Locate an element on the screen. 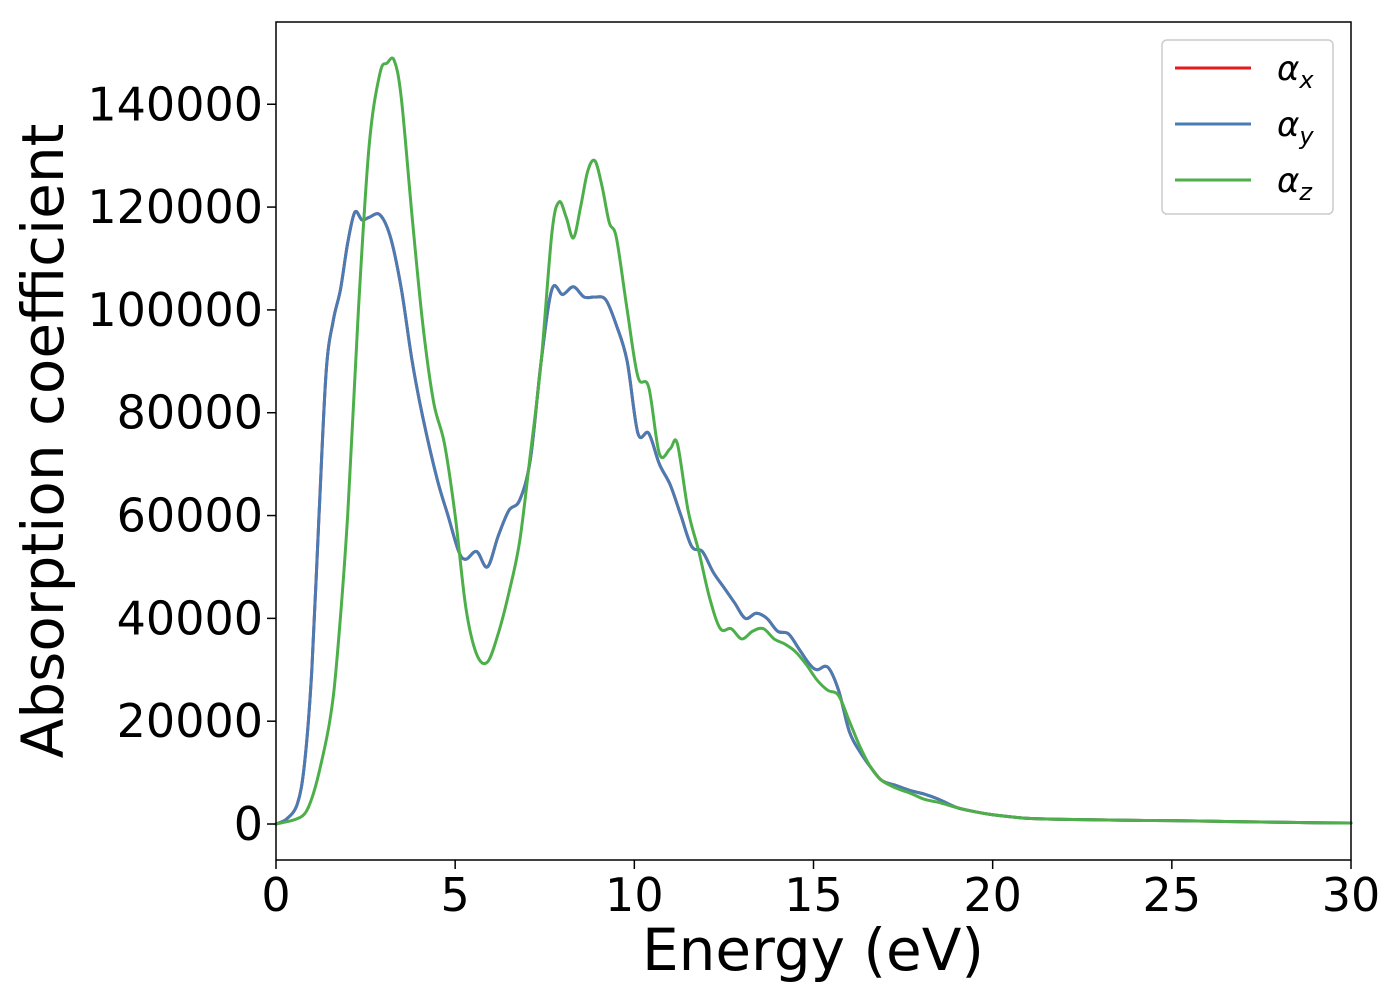  x-tick-label: 10 is located at coordinates (634, 895).